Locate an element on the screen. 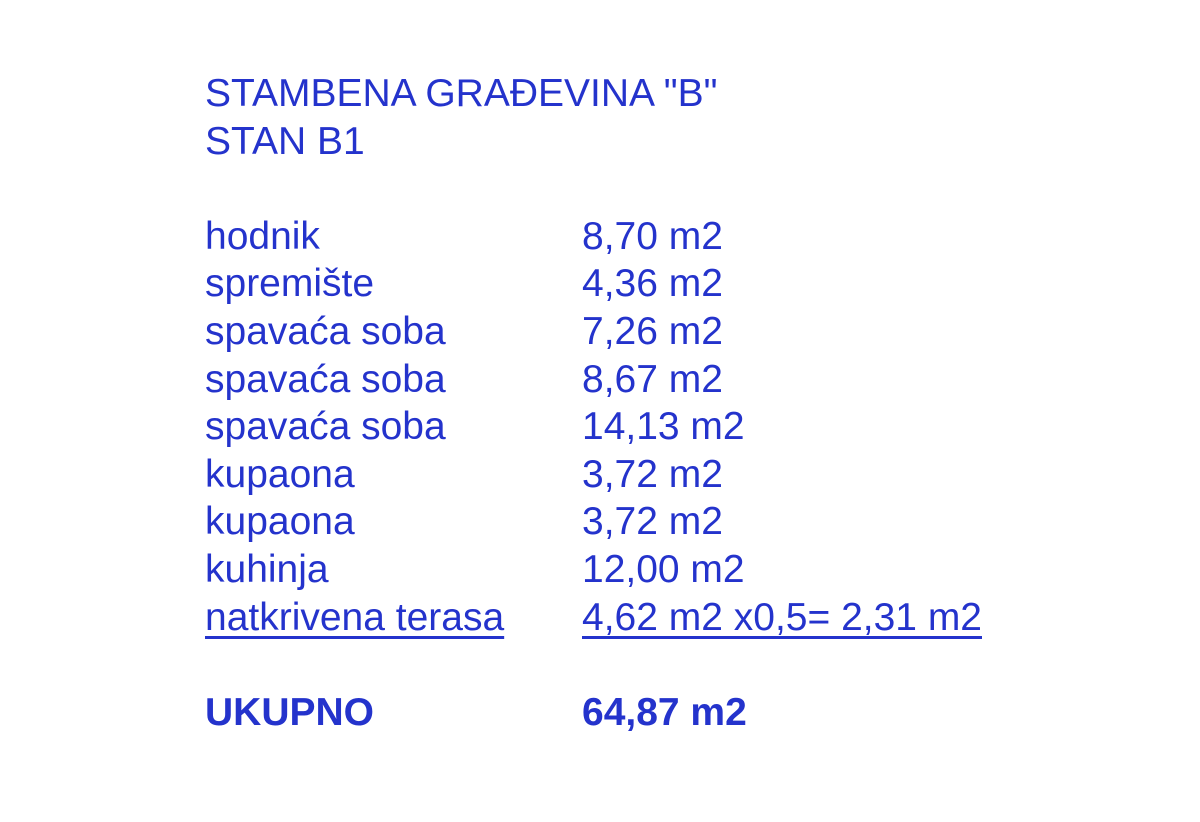 This screenshot has height=822, width=1200. room-row: spavaća soba 8,67 m2 is located at coordinates (593, 380).